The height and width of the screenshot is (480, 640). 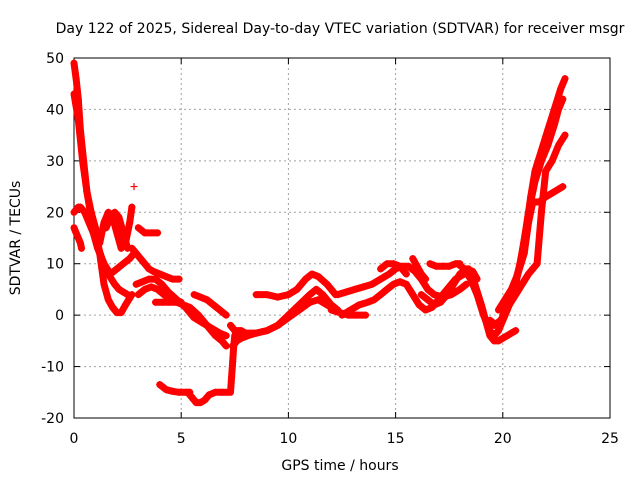 I want to click on y-axis-label: SDTVAR / TECUs, so click(x=16, y=238).